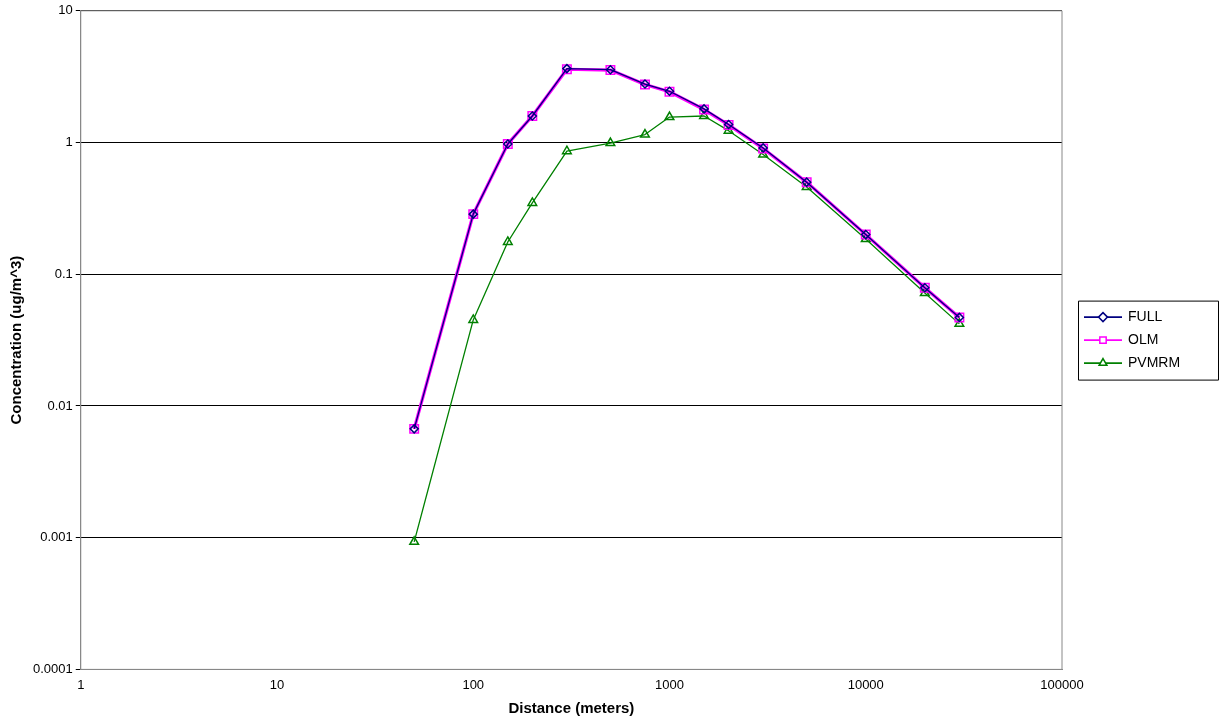  I want to click on y-tick-label: 0.0001, so click(53, 668).